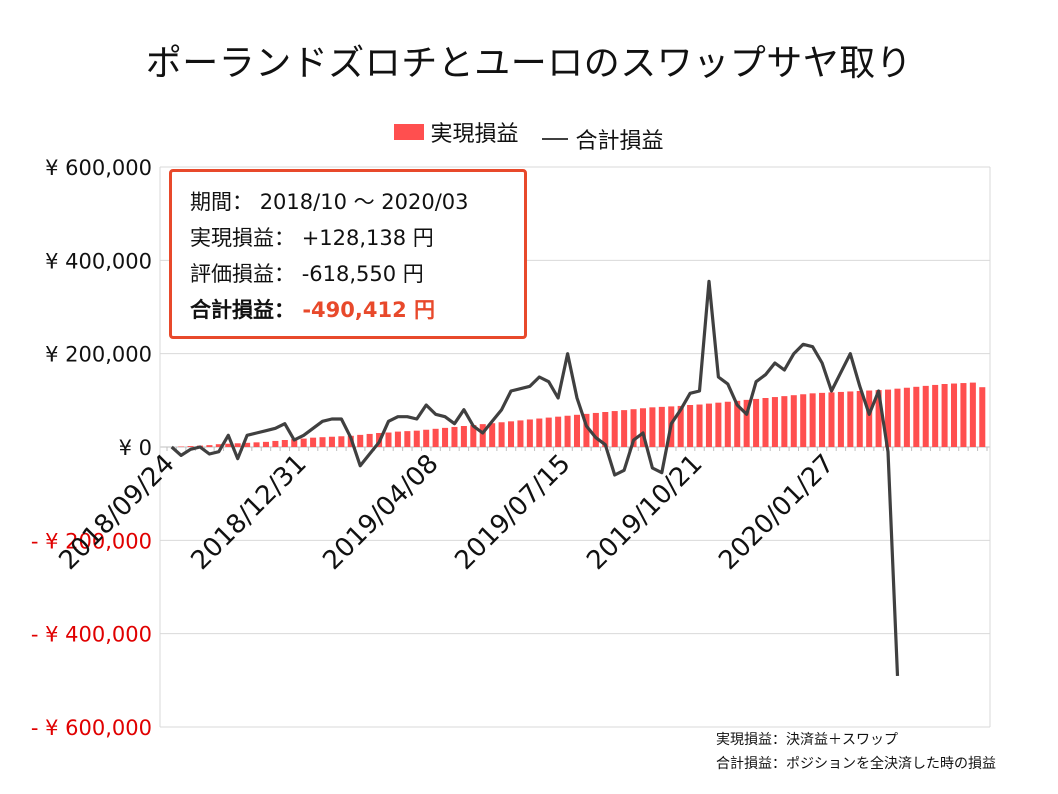 The image size is (1058, 794). Describe the element at coordinates (91, 635) in the screenshot. I see `y-tick-label: - ¥ 400,000` at that location.